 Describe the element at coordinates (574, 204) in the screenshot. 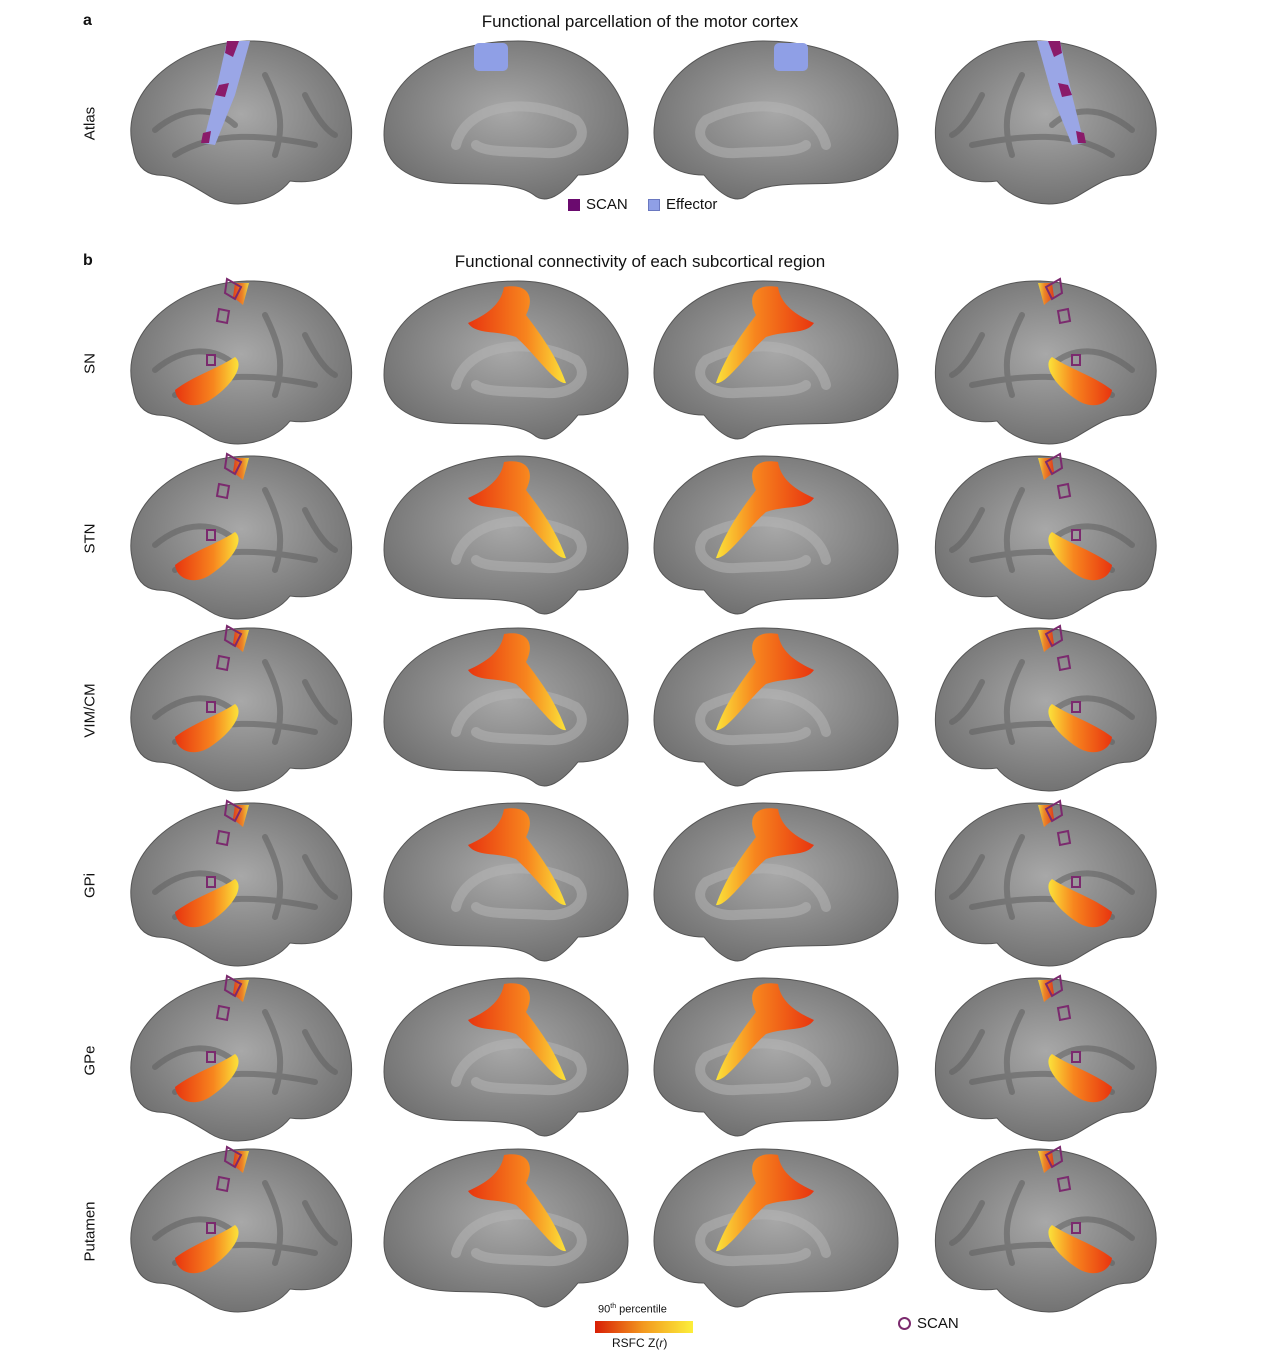

I see `scan-swatch` at that location.